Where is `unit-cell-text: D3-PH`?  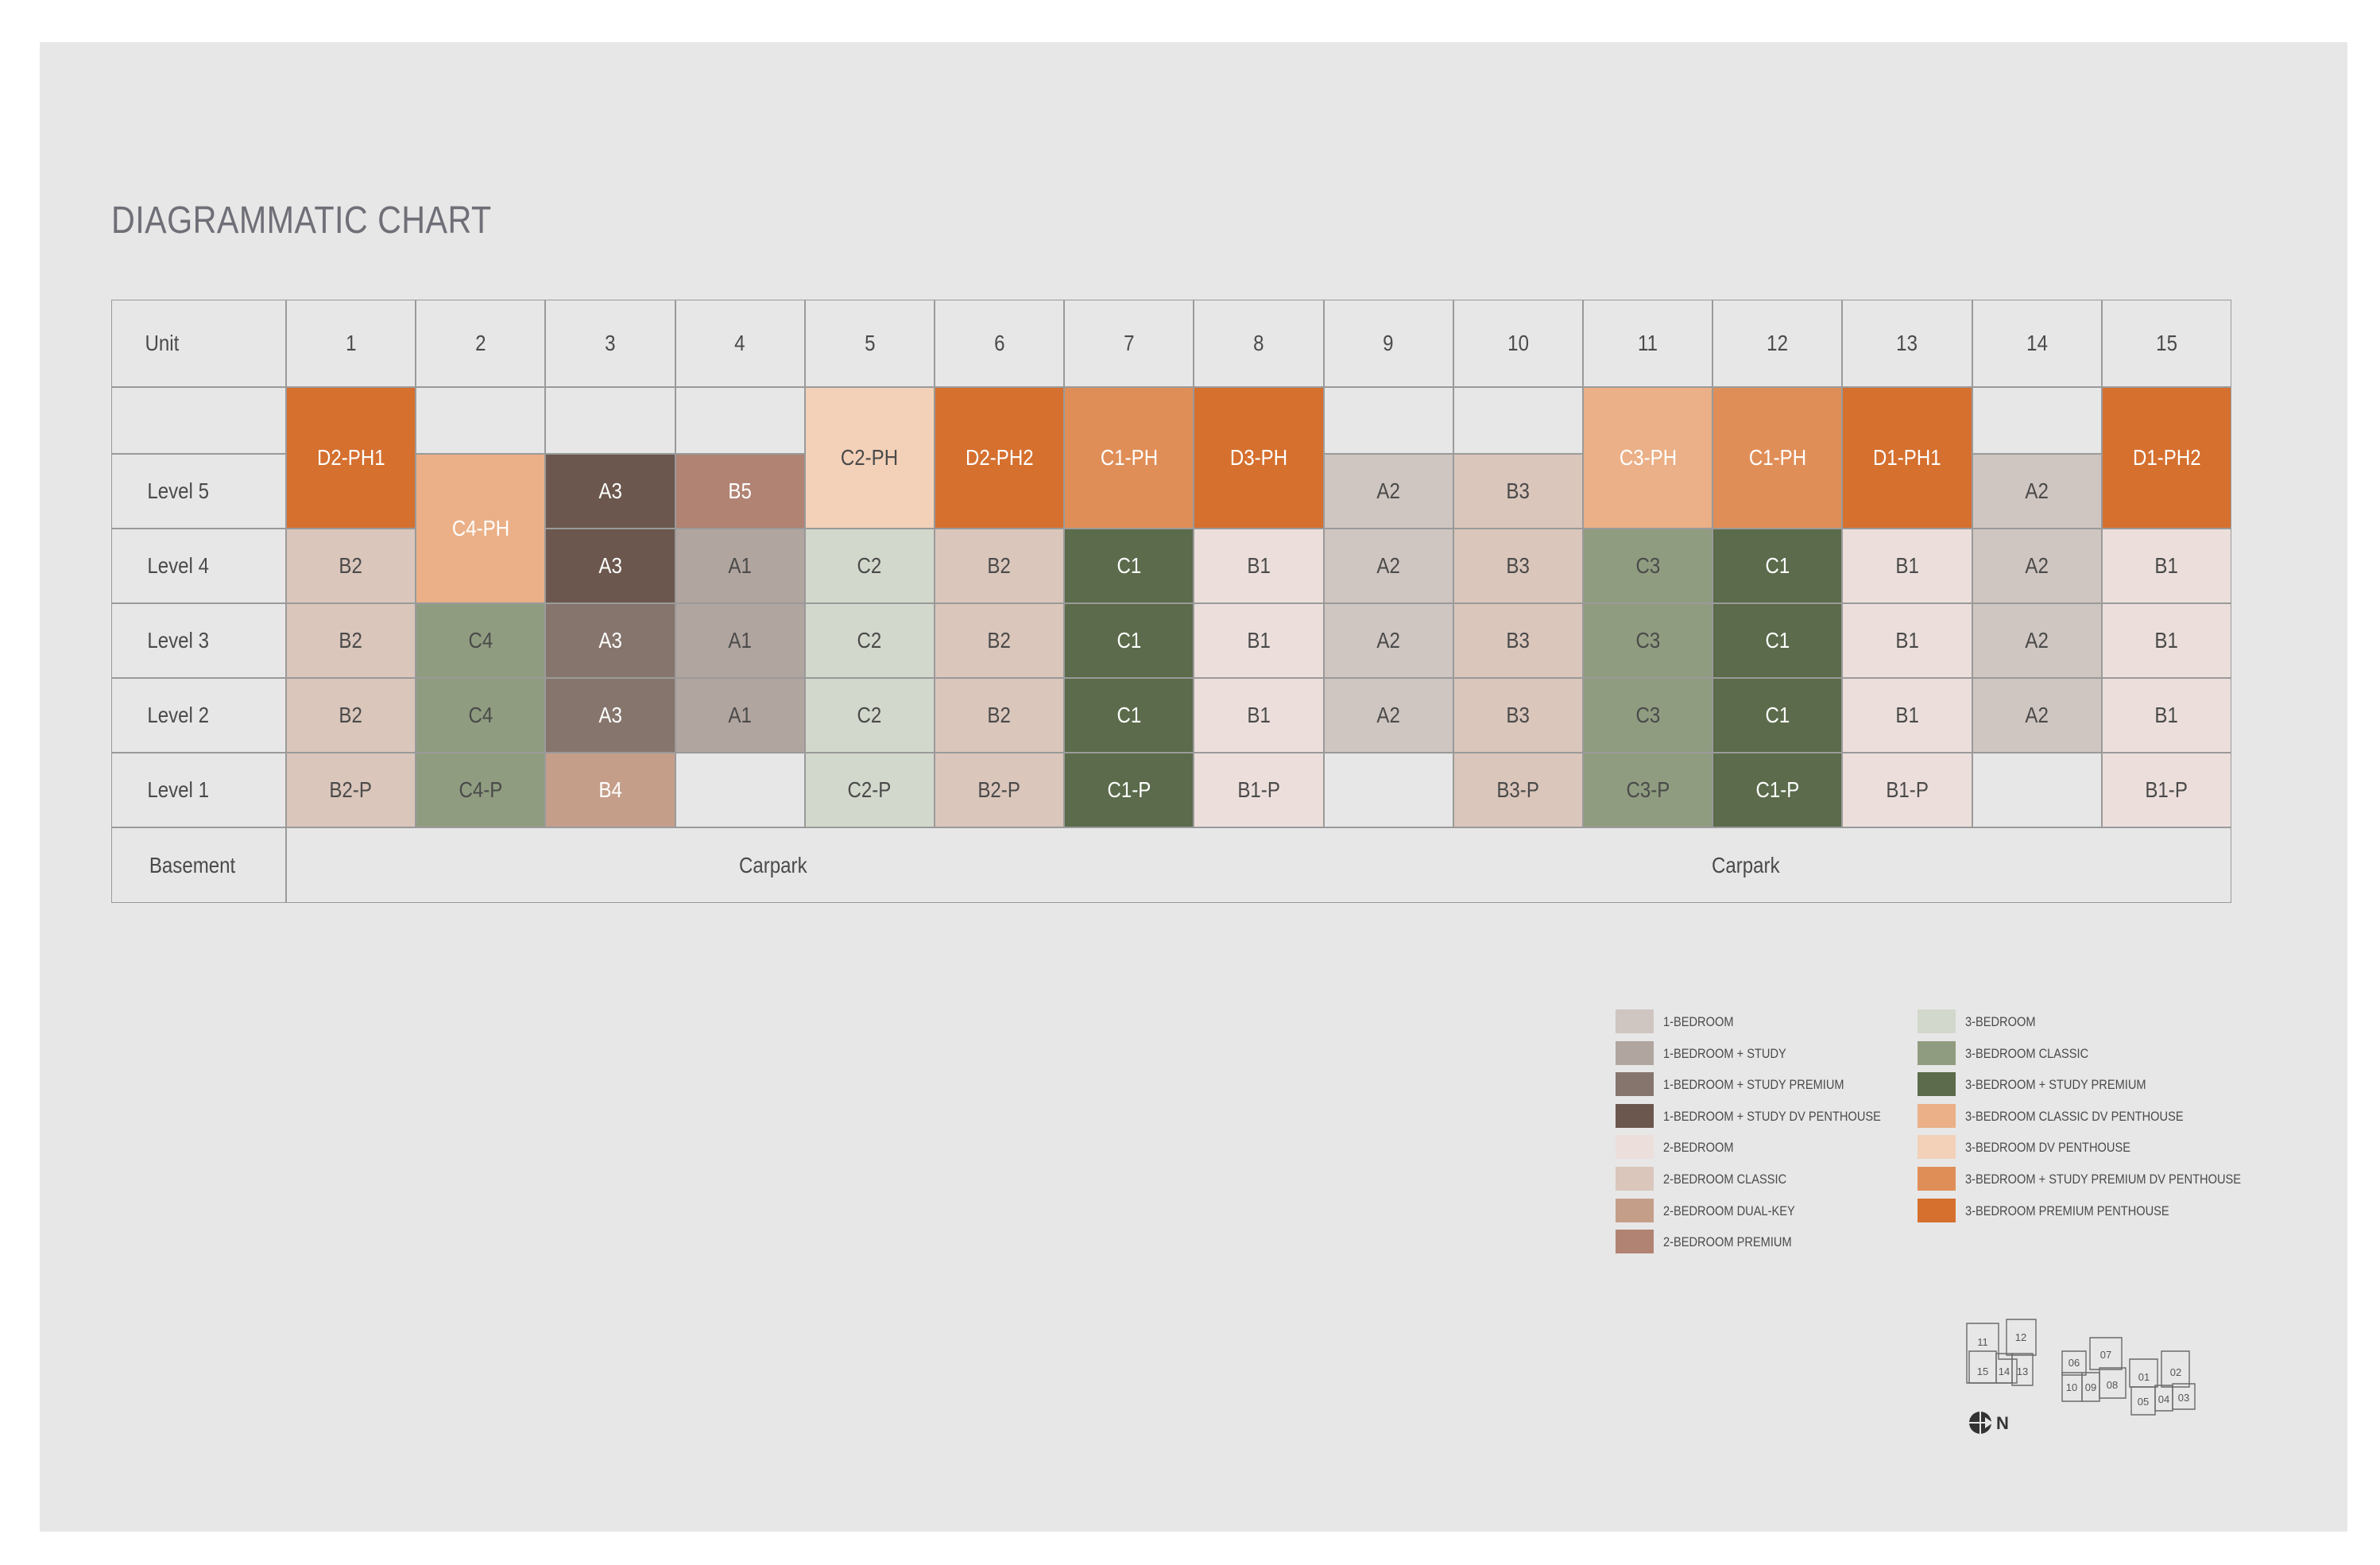 unit-cell-text: D3-PH is located at coordinates (1258, 457).